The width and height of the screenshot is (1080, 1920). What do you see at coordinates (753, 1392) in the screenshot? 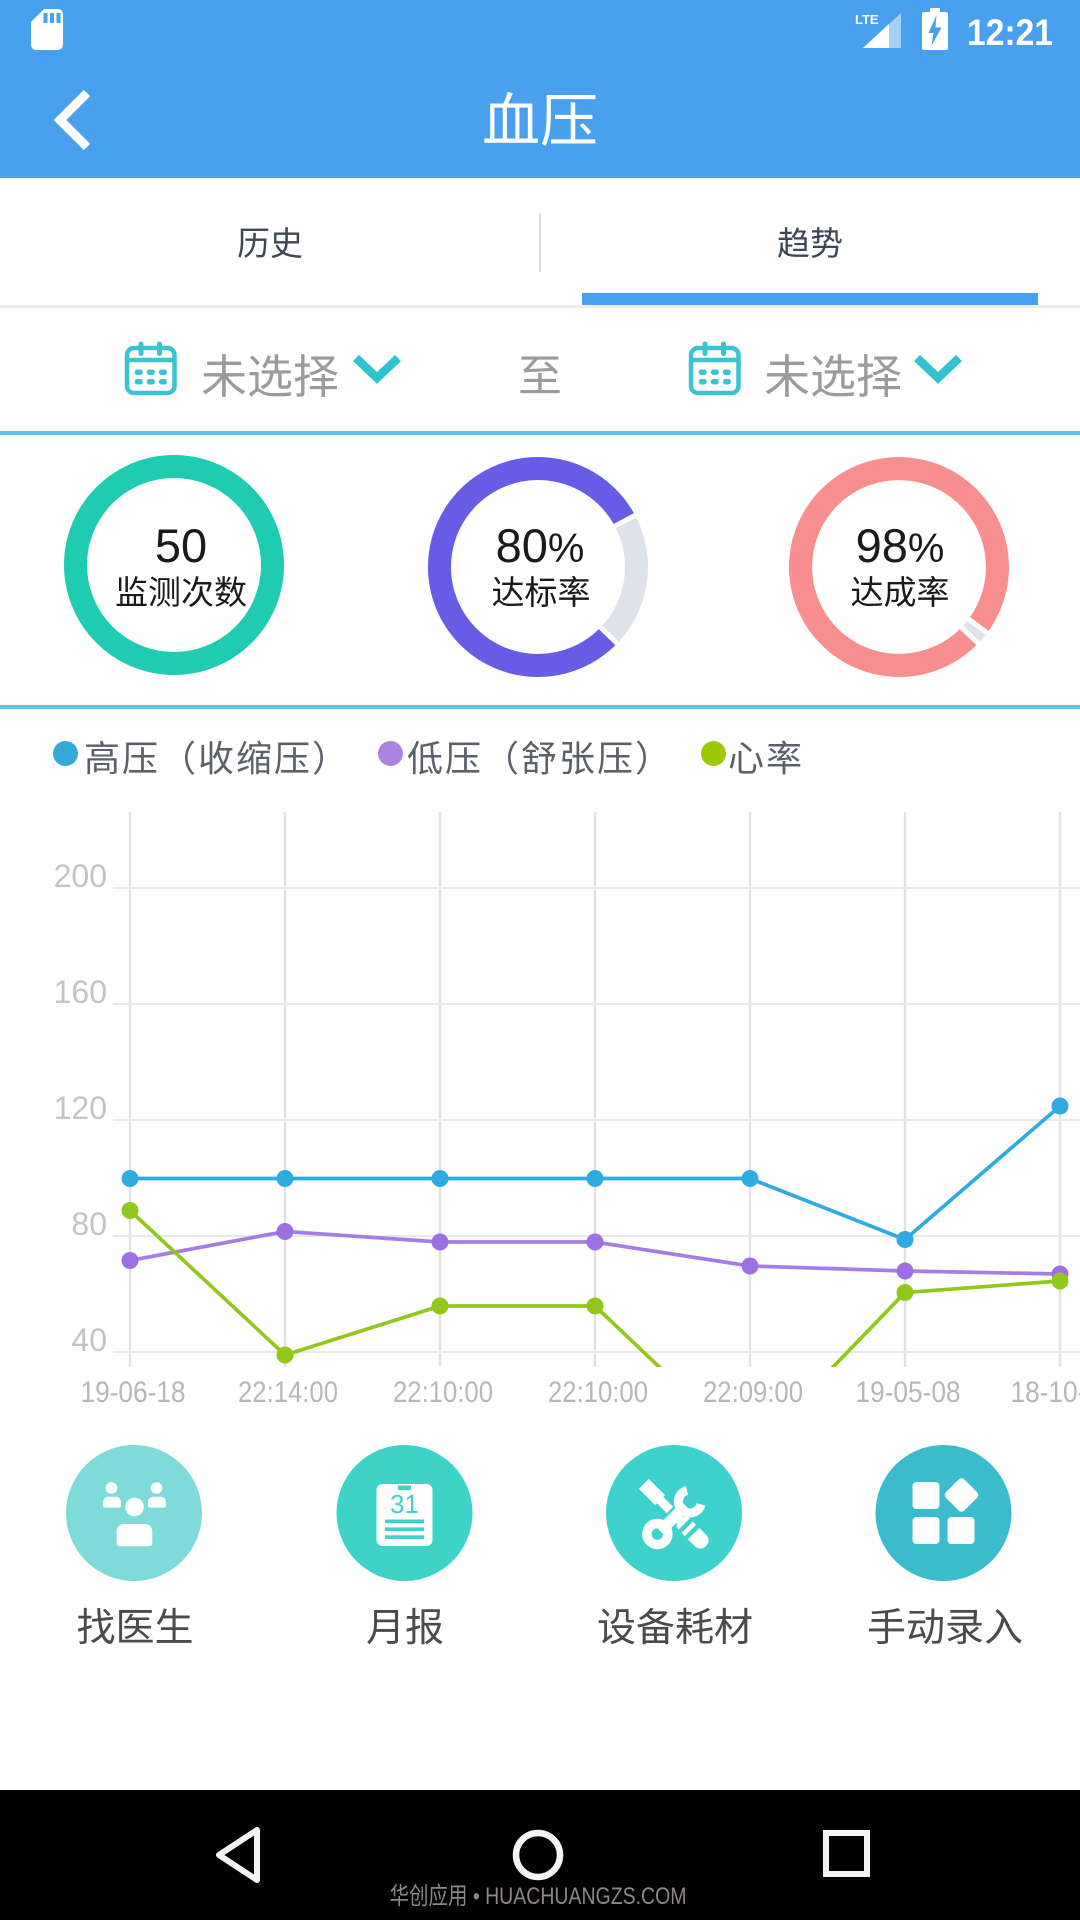
I see `svg-text: 22:09:00` at bounding box center [753, 1392].